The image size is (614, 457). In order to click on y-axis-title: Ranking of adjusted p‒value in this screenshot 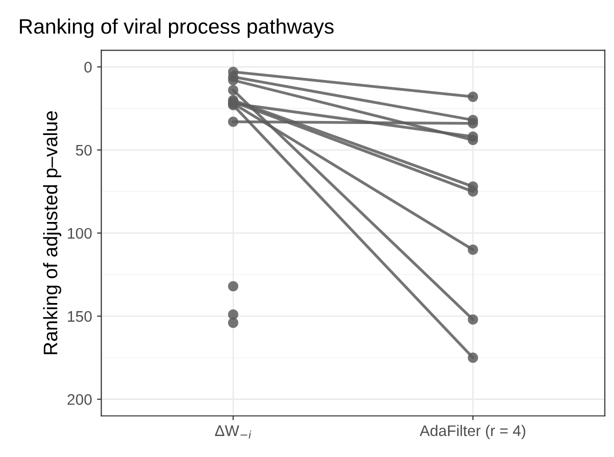, I will do `click(52, 232)`.